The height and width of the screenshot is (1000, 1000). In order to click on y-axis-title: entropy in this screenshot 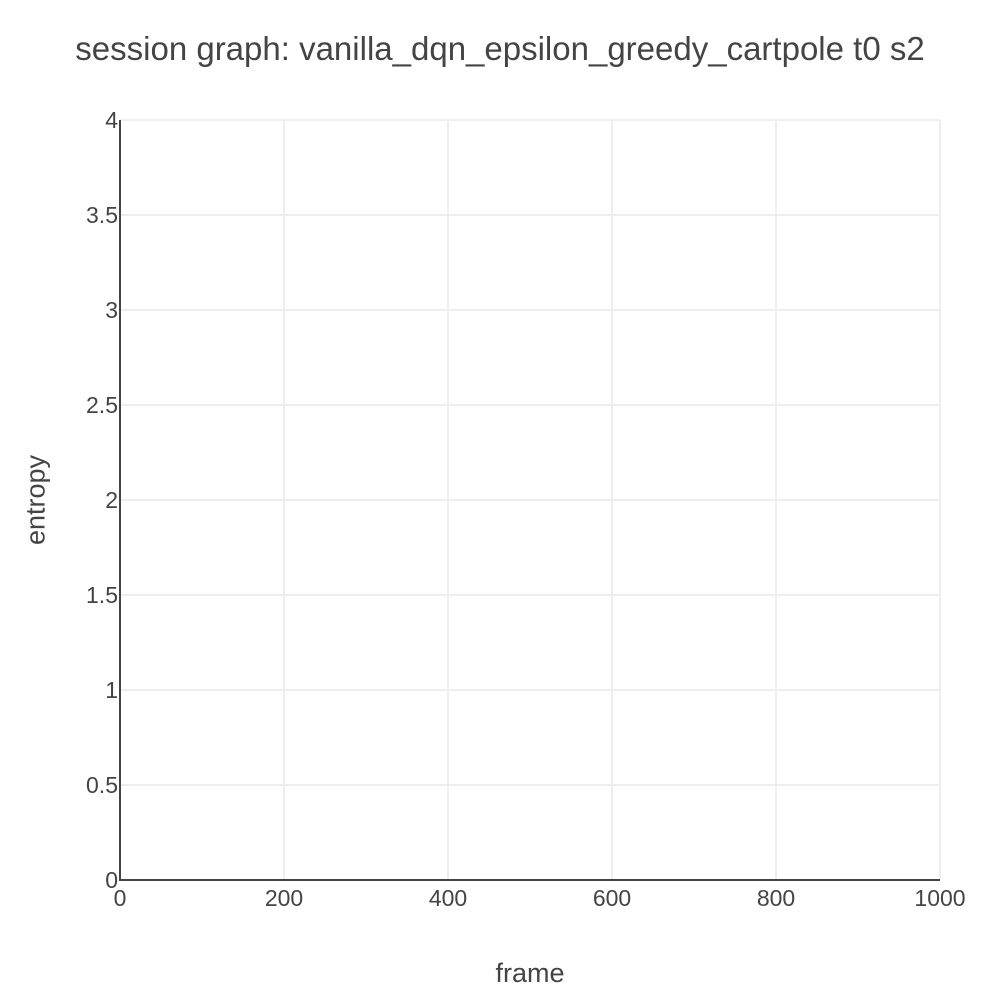, I will do `click(35, 500)`.